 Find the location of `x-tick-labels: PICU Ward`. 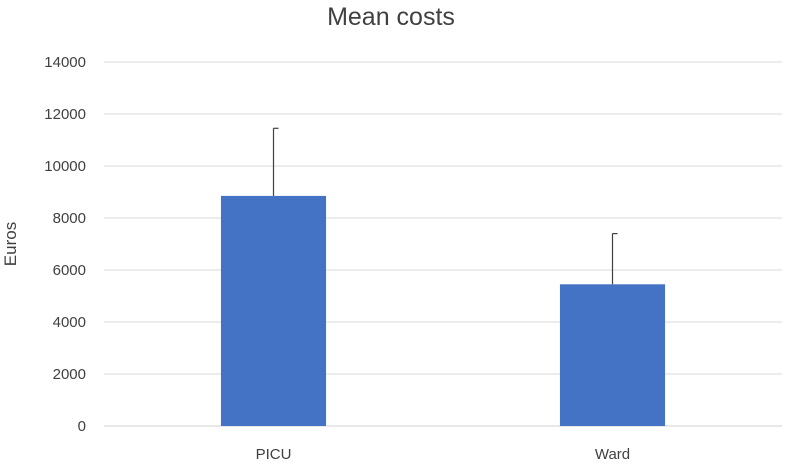

x-tick-labels: PICU Ward is located at coordinates (443, 454).